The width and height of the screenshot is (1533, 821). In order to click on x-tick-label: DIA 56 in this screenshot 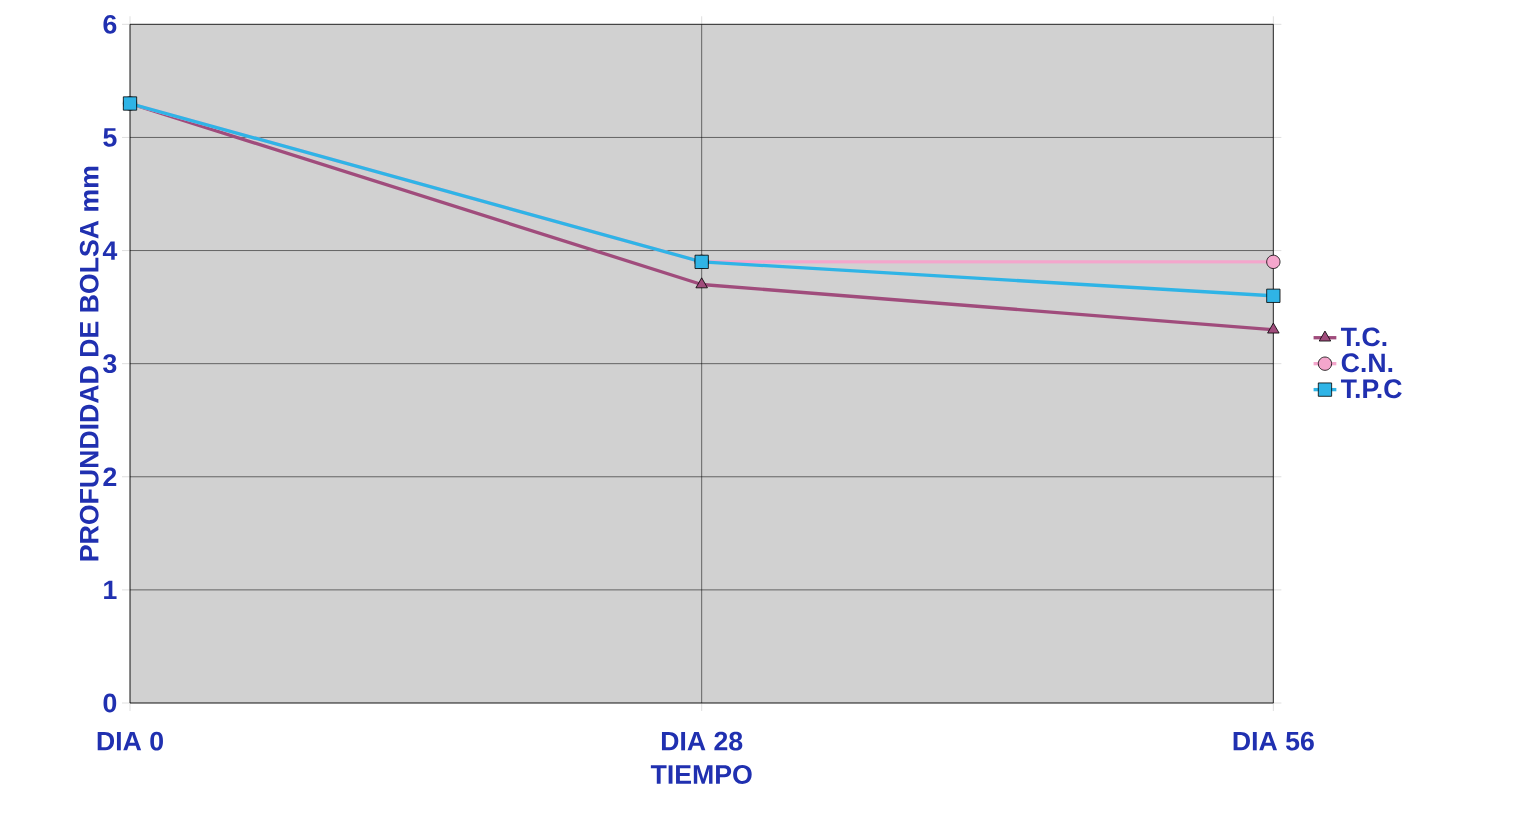, I will do `click(1273, 741)`.